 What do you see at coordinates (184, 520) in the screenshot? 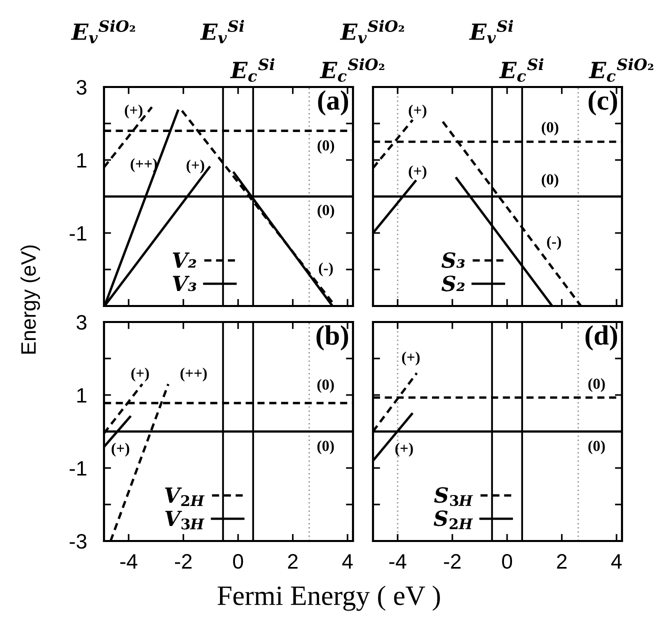
I see `legend-label: V$_{3H}$` at bounding box center [184, 520].